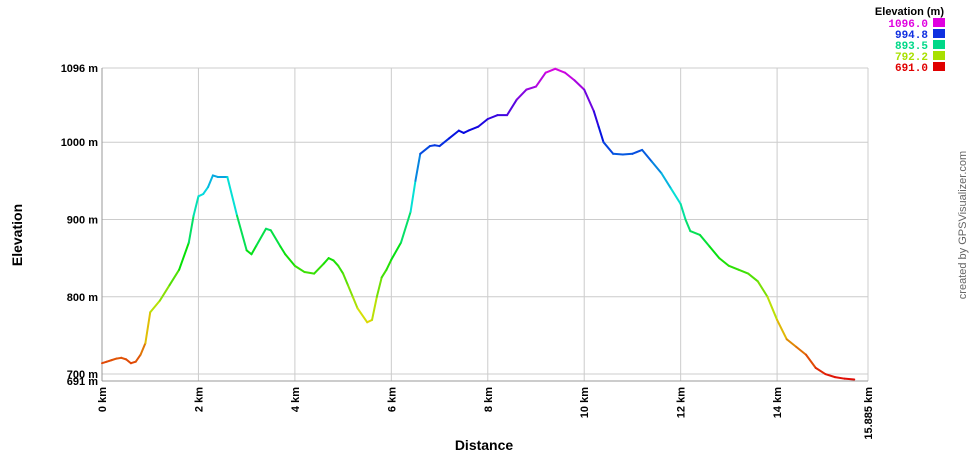 Image resolution: width=972 pixels, height=455 pixels. What do you see at coordinates (869, 413) in the screenshot?
I see `x-tick-label: 15.885 km` at bounding box center [869, 413].